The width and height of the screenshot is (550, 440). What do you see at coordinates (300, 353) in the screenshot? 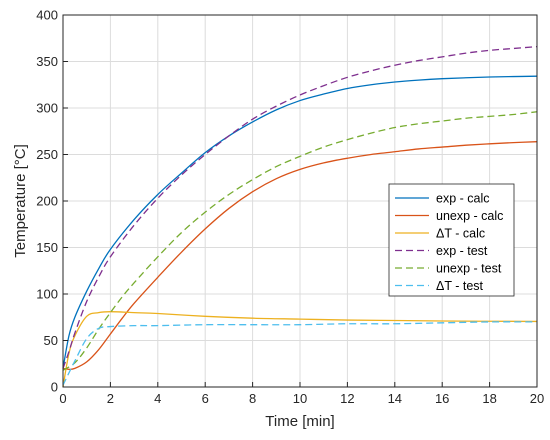
I see `series-6-line` at bounding box center [300, 353].